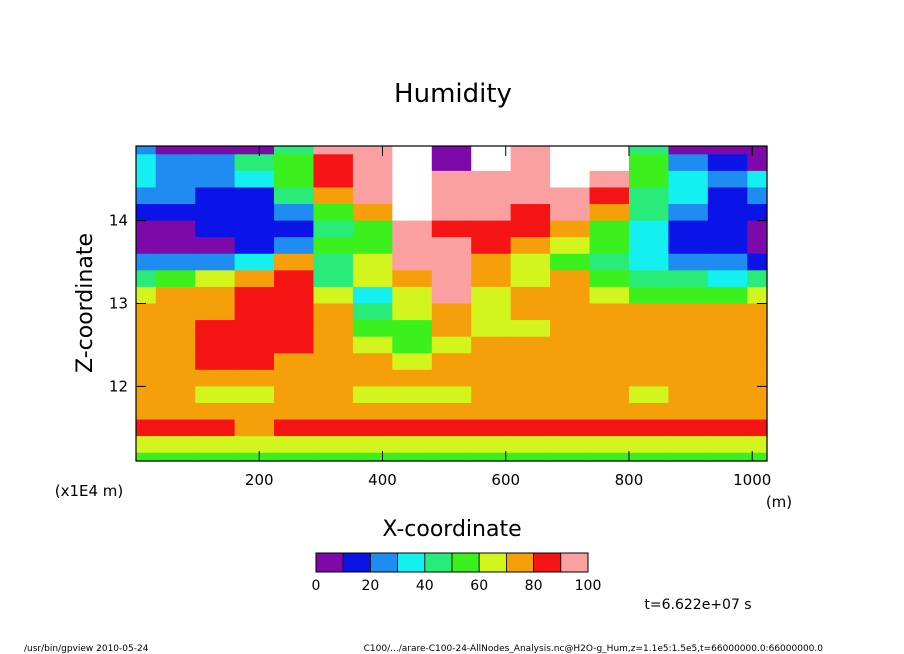 This screenshot has width=904, height=654. What do you see at coordinates (316, 586) in the screenshot?
I see `colorbar-tick-label: 0` at bounding box center [316, 586].